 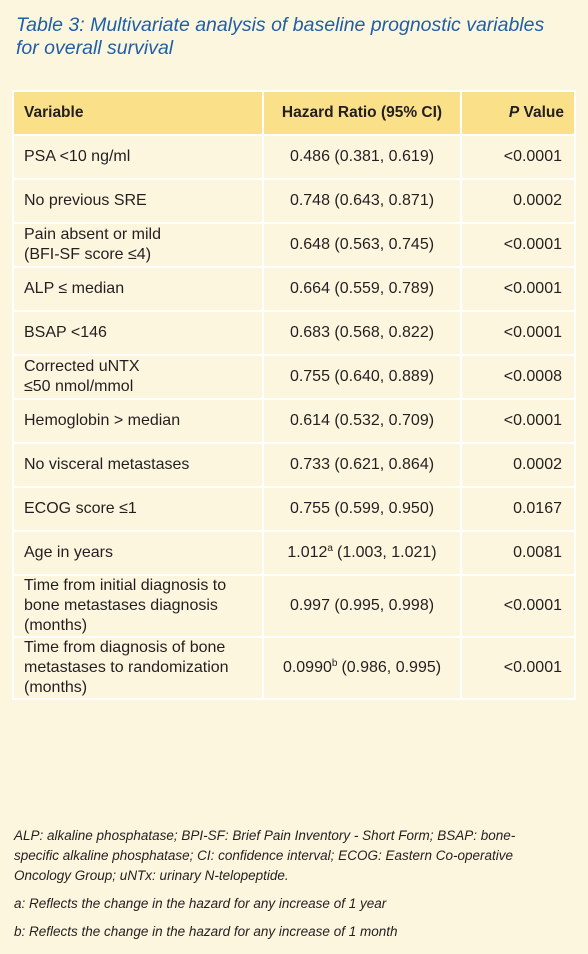 I want to click on table-row: BSAP <146 0.683 (0.568, 0.822) <0.0001, so click(x=294, y=333).